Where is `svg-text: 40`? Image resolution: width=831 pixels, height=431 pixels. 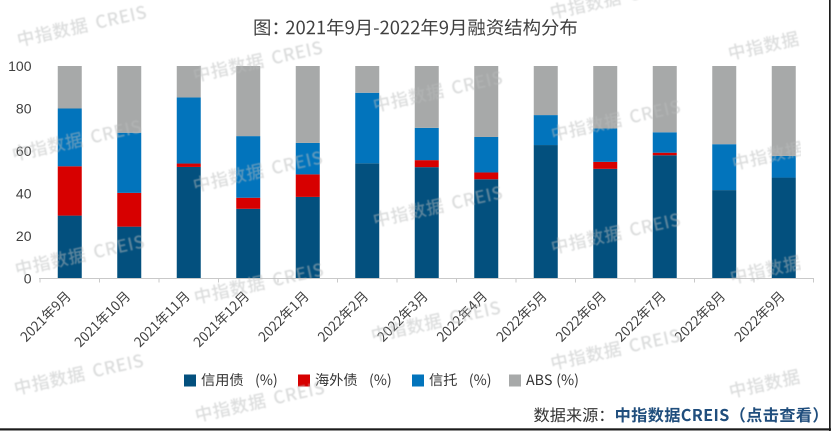 svg-text: 40 is located at coordinates (24, 193).